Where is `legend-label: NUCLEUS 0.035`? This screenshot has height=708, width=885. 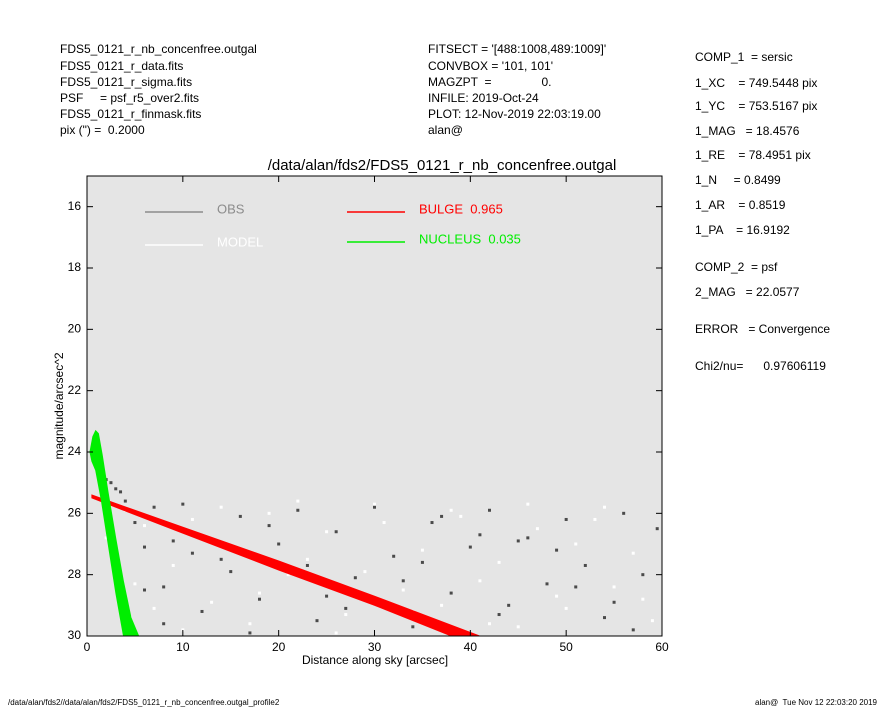 legend-label: NUCLEUS 0.035 is located at coordinates (470, 238).